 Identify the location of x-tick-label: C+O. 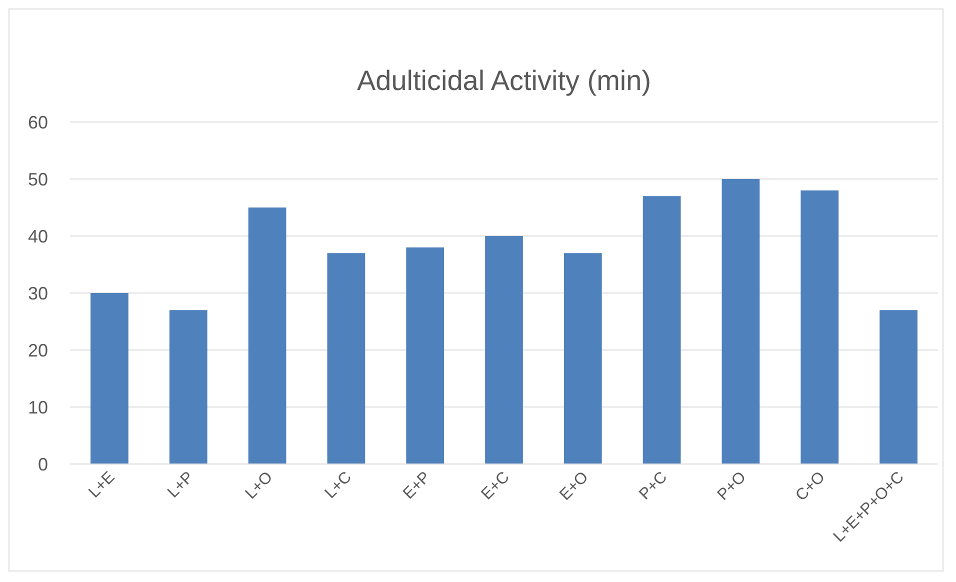
(810, 486).